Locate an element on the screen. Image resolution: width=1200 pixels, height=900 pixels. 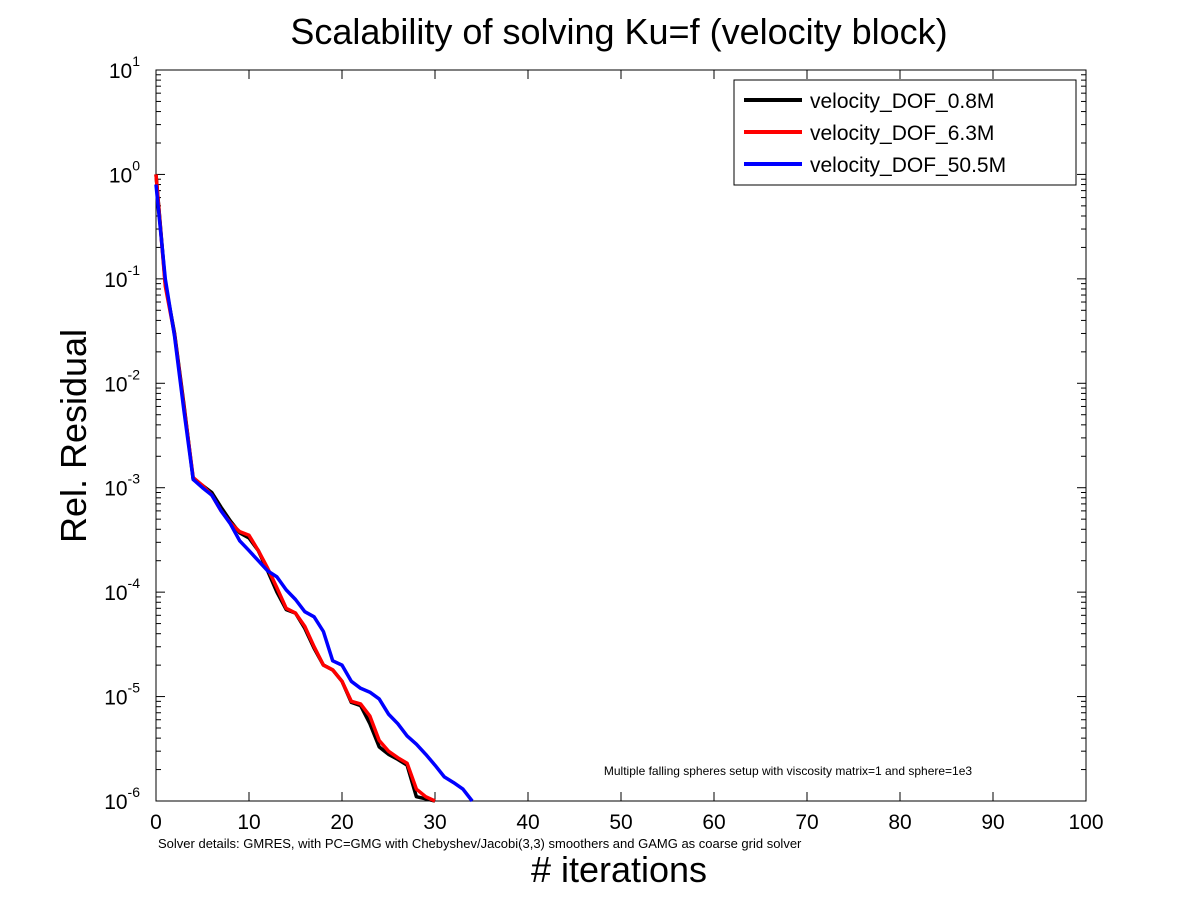
legend-label: velocity_DOF_50.5M is located at coordinates (908, 165).